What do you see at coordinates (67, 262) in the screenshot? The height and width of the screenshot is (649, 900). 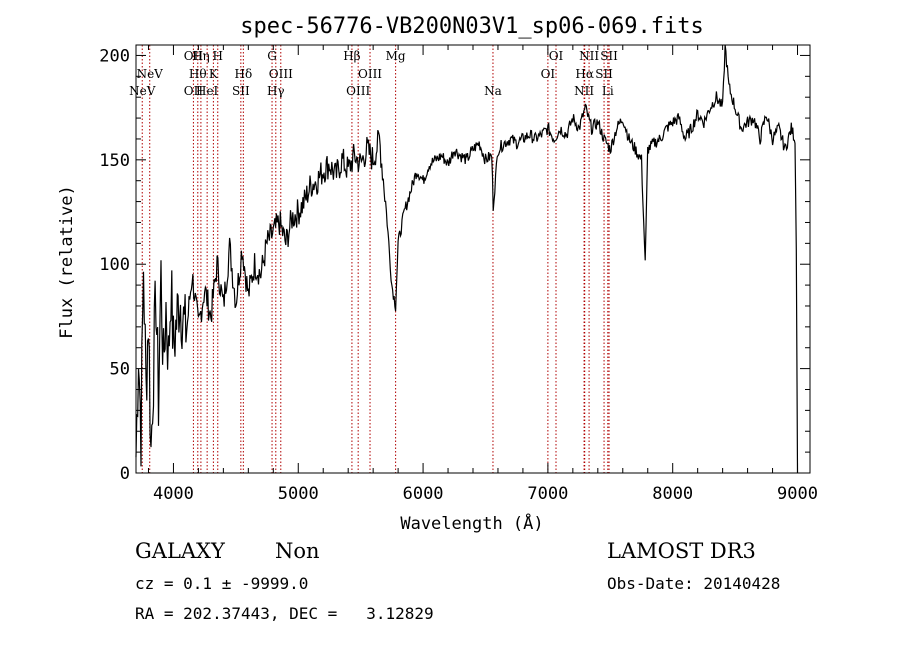 I see `y-axis-label: Flux (relative)` at bounding box center [67, 262].